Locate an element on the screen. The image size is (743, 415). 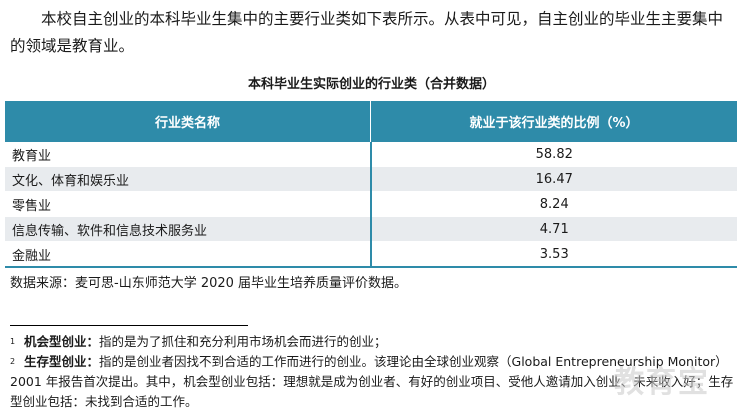
percentage-cell: 4.71 is located at coordinates (553, 229).